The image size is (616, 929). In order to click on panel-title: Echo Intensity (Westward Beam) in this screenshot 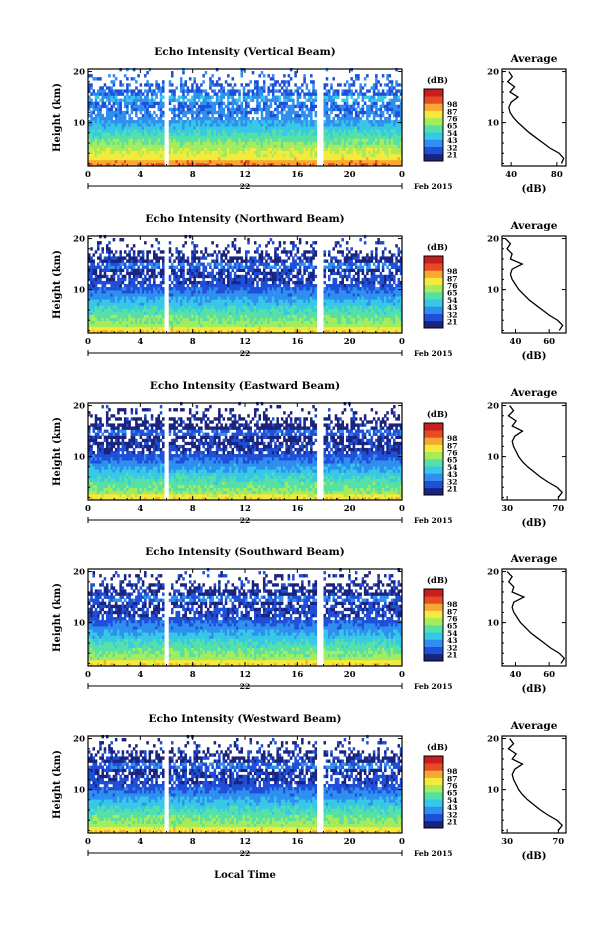, I will do `click(244, 719)`.